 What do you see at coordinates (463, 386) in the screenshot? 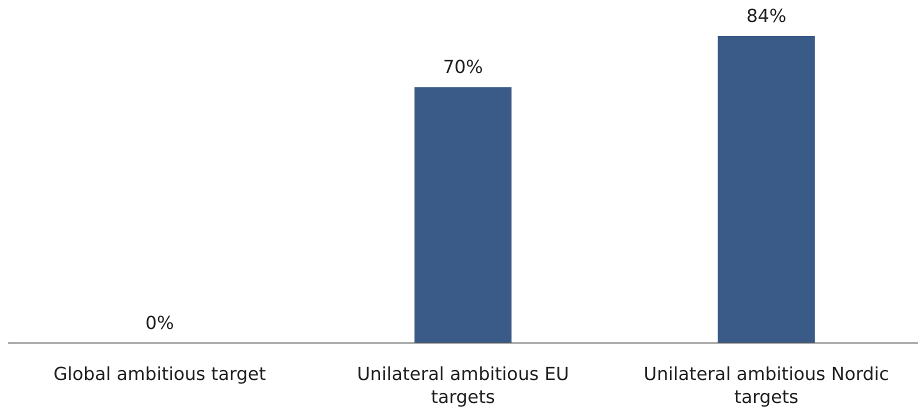
I see `x-tick-label: Unilateral ambitious EU targets` at bounding box center [463, 386].